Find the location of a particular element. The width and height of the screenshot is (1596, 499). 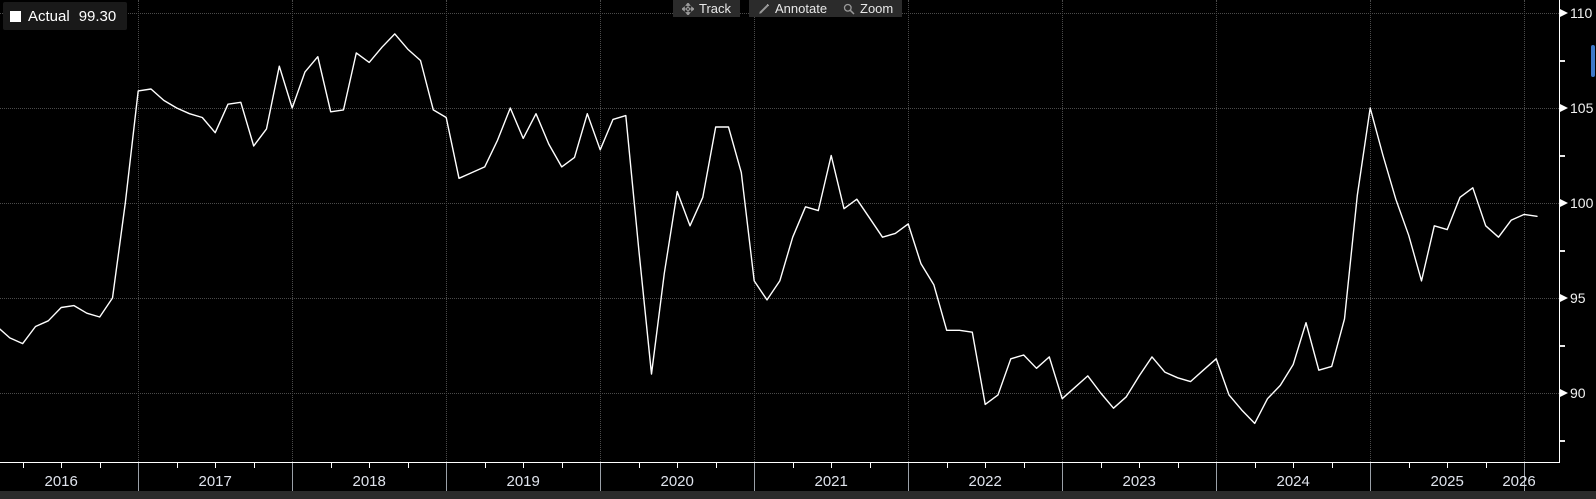

y-axis-tick-label: 105 is located at coordinates (1582, 108).